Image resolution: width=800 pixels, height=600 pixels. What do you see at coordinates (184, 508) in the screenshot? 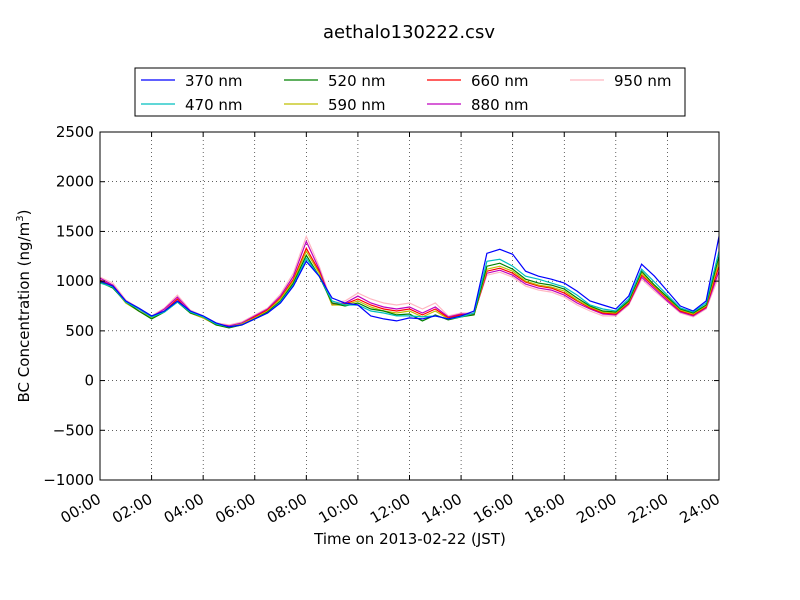
I see `x-tick-label: 04:00` at bounding box center [184, 508].